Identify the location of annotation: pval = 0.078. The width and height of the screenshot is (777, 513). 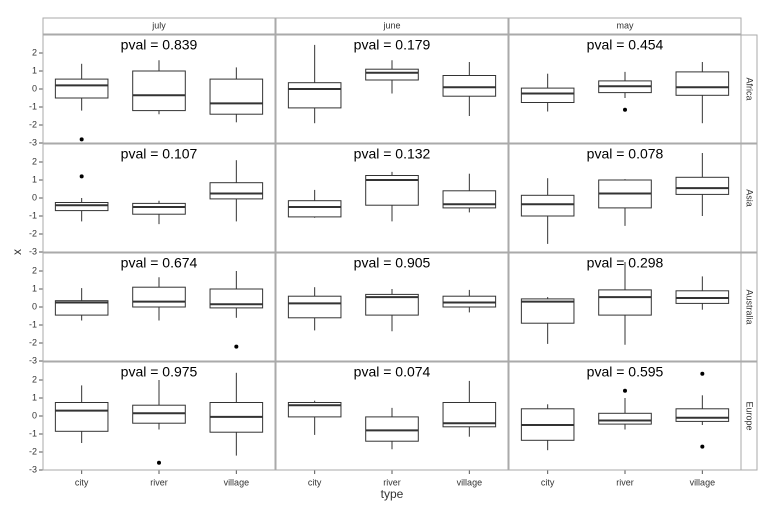
(625, 154).